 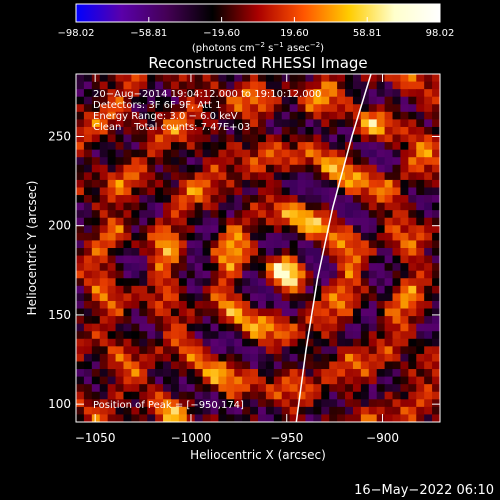 I want to click on x-tick-label: −950, so click(x=286, y=438).